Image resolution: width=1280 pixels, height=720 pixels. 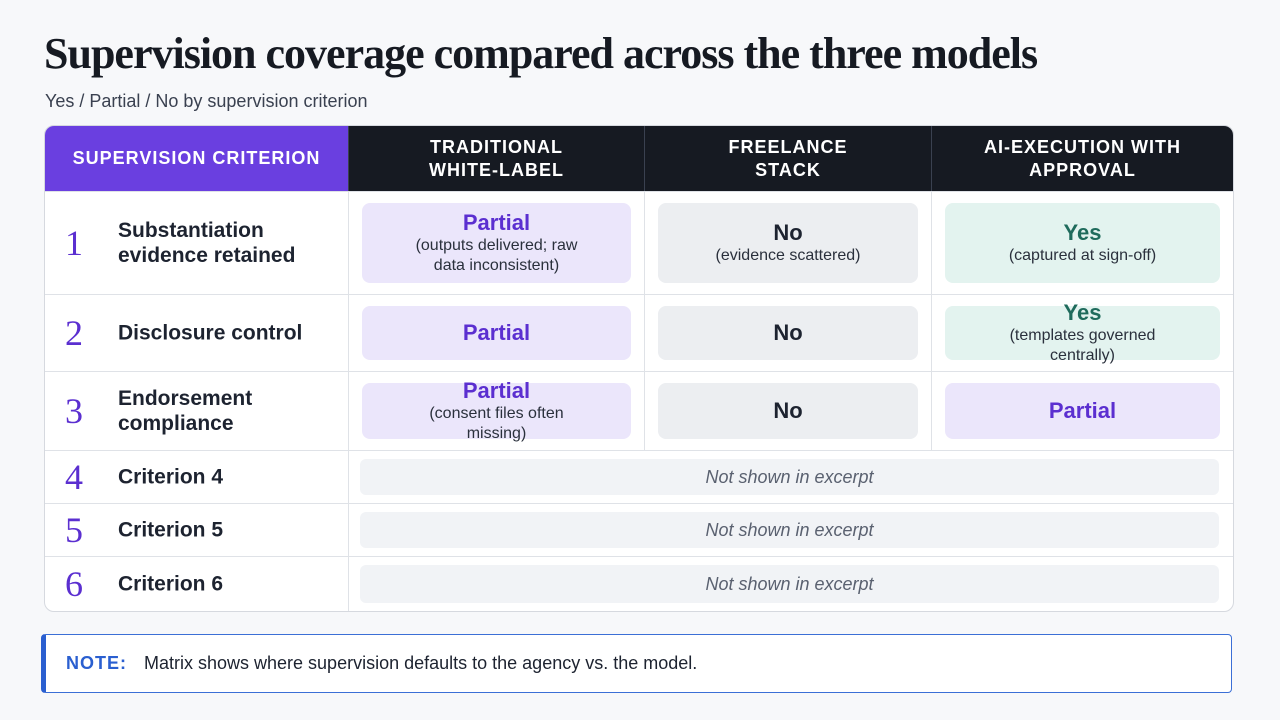 I want to click on criterion: Criterion 5, so click(x=171, y=530).